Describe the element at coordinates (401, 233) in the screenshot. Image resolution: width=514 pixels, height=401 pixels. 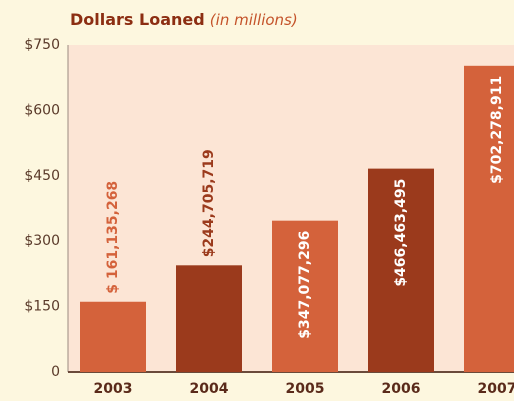
I see `value-label: $466,463,495` at that location.